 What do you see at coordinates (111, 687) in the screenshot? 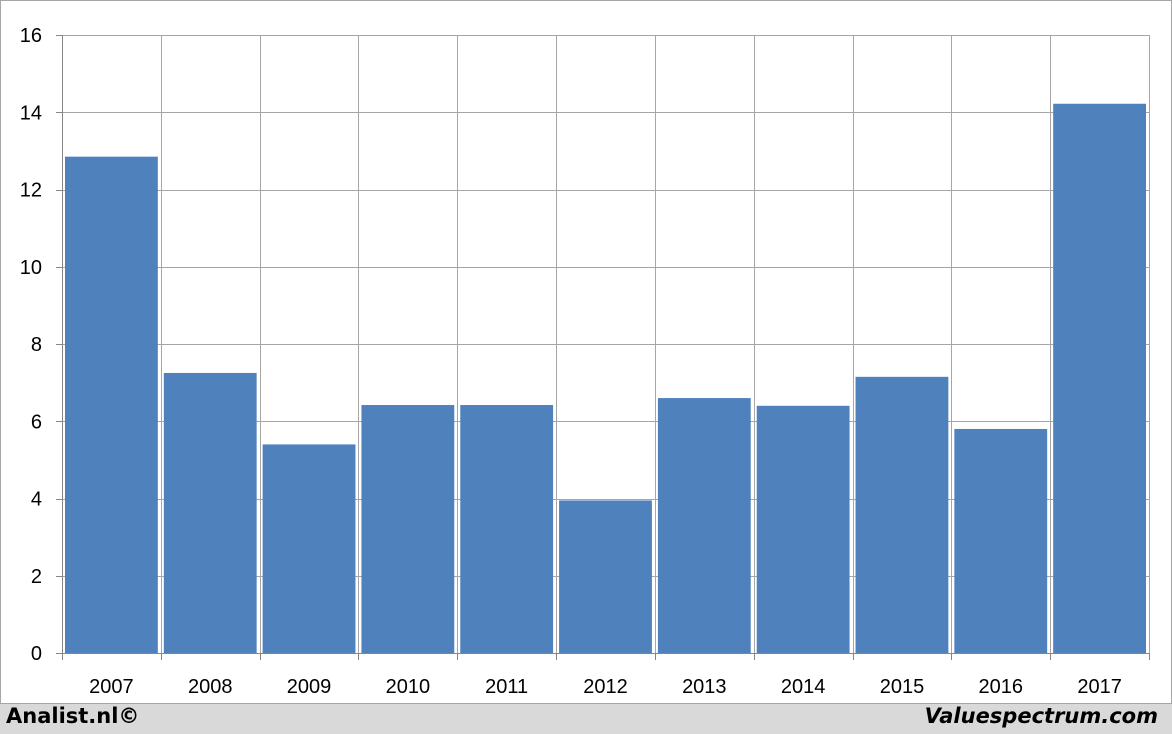
I see `x-tick-label: 2007` at bounding box center [111, 687].